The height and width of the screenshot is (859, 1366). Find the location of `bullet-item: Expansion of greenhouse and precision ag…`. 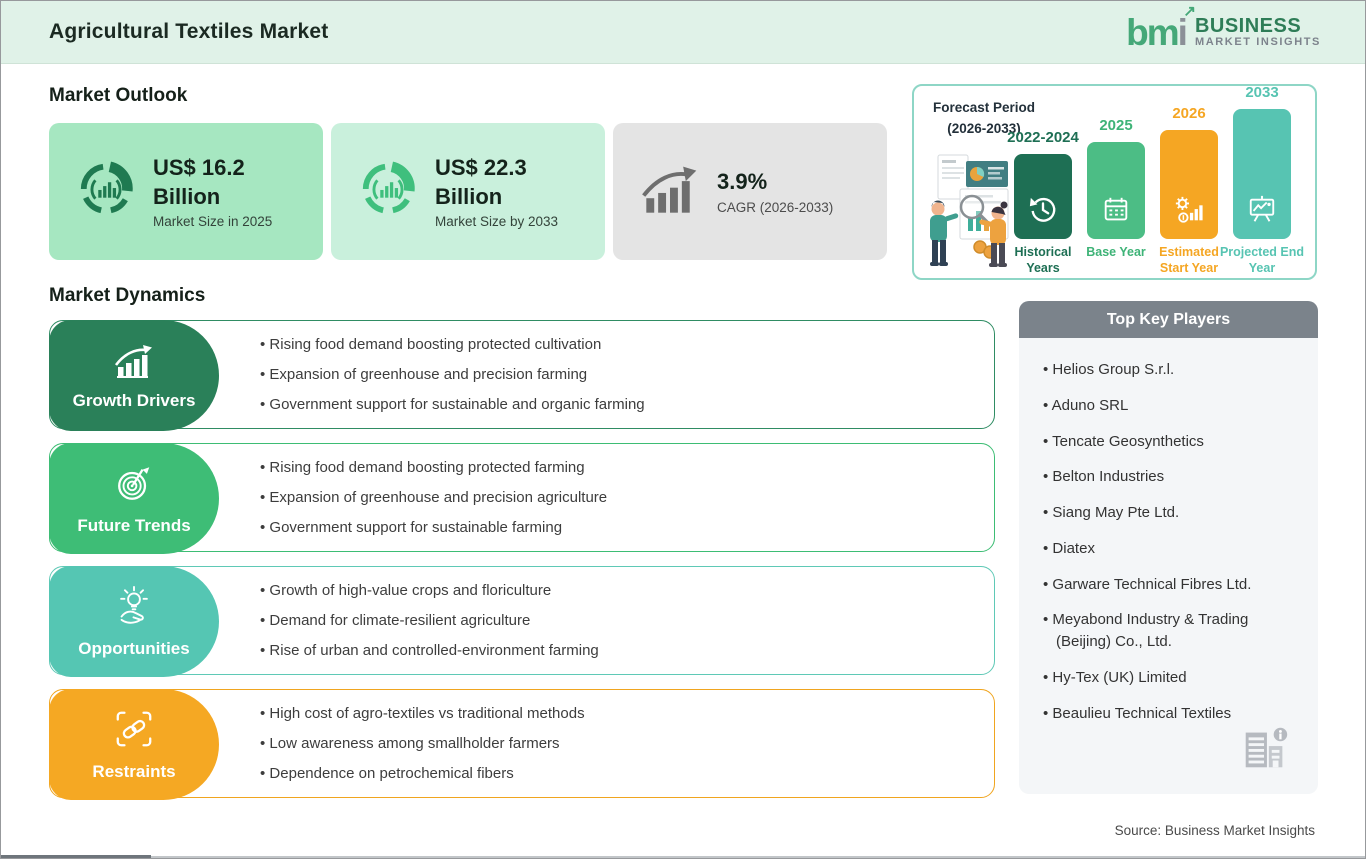

bullet-item: Expansion of greenhouse and precision ag… is located at coordinates (617, 497).